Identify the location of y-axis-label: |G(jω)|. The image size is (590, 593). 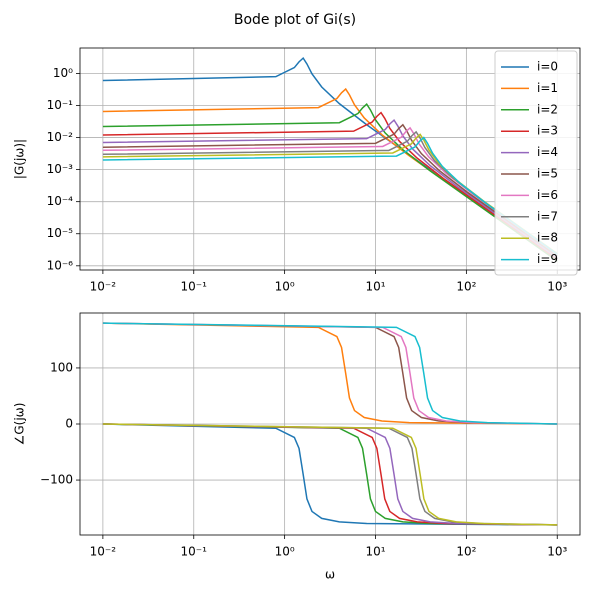
(20, 159).